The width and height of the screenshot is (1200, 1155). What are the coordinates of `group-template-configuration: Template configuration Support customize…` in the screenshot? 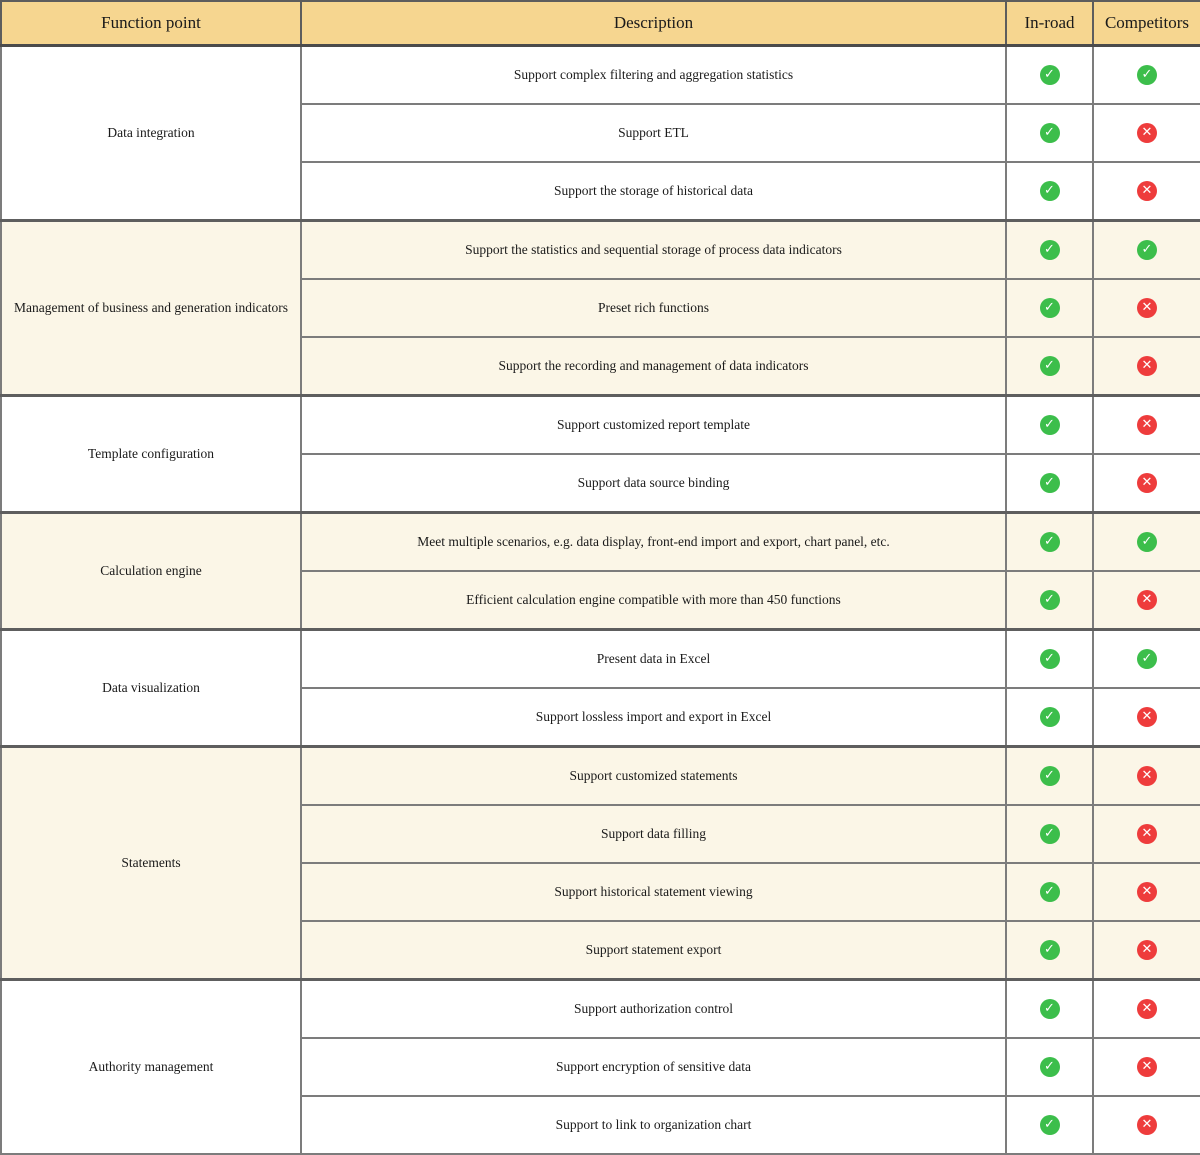 It's located at (600, 454).